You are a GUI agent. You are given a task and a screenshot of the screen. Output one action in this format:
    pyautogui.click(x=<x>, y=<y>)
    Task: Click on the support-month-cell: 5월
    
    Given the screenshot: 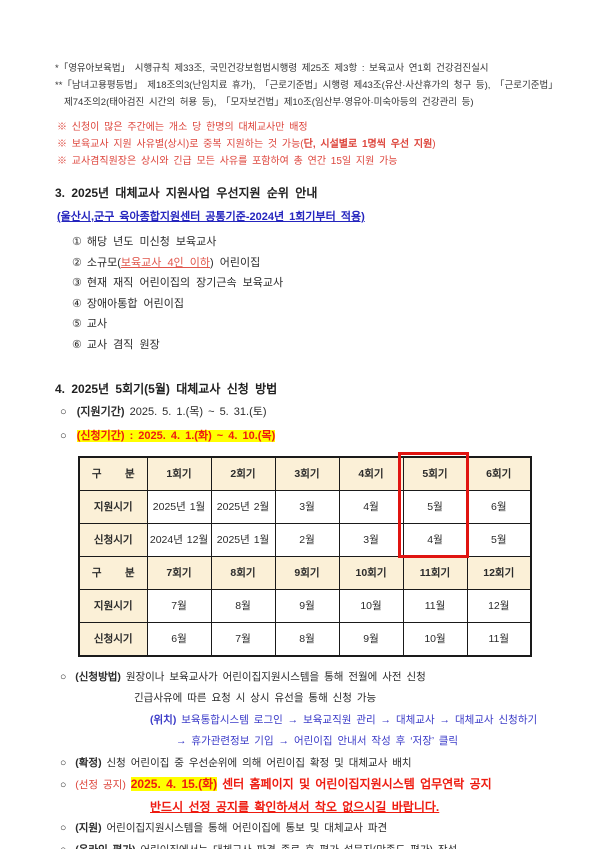 What is the action you would take?
    pyautogui.click(x=435, y=506)
    